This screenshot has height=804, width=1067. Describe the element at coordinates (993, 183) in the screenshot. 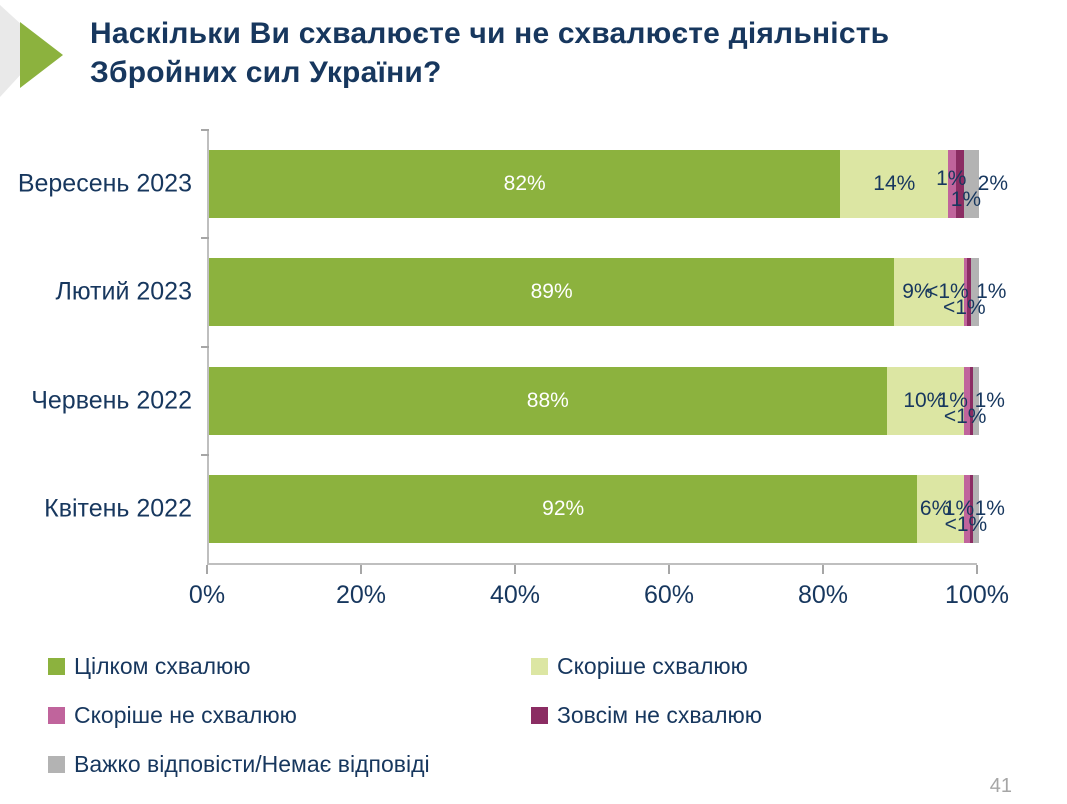

I see `bar-value-label: 2%` at that location.